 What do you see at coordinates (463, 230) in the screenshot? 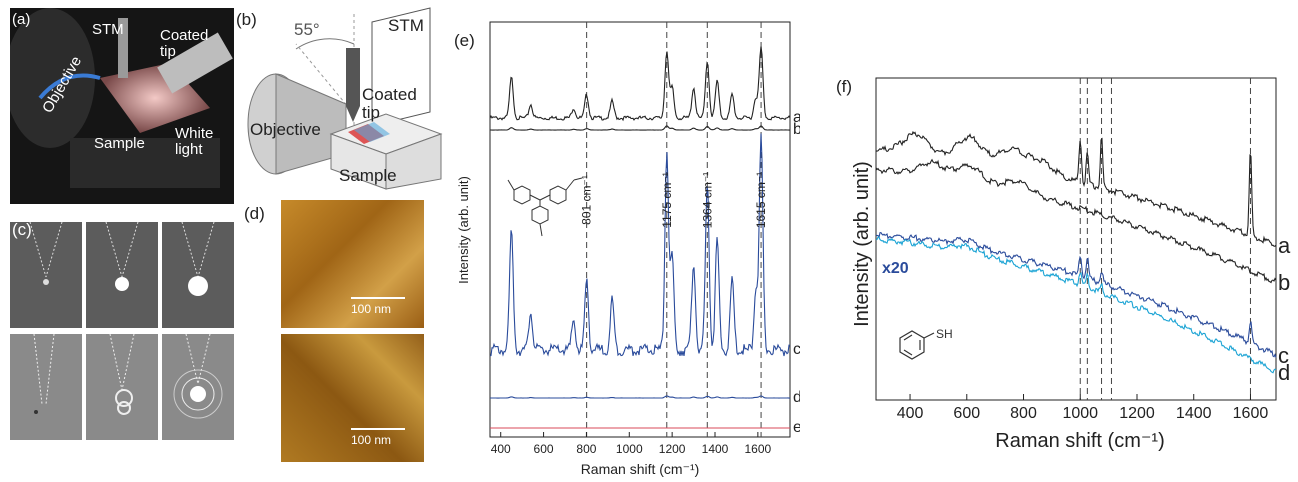
I see `ylabel-e: Intensity (arb. unit)` at bounding box center [463, 230].